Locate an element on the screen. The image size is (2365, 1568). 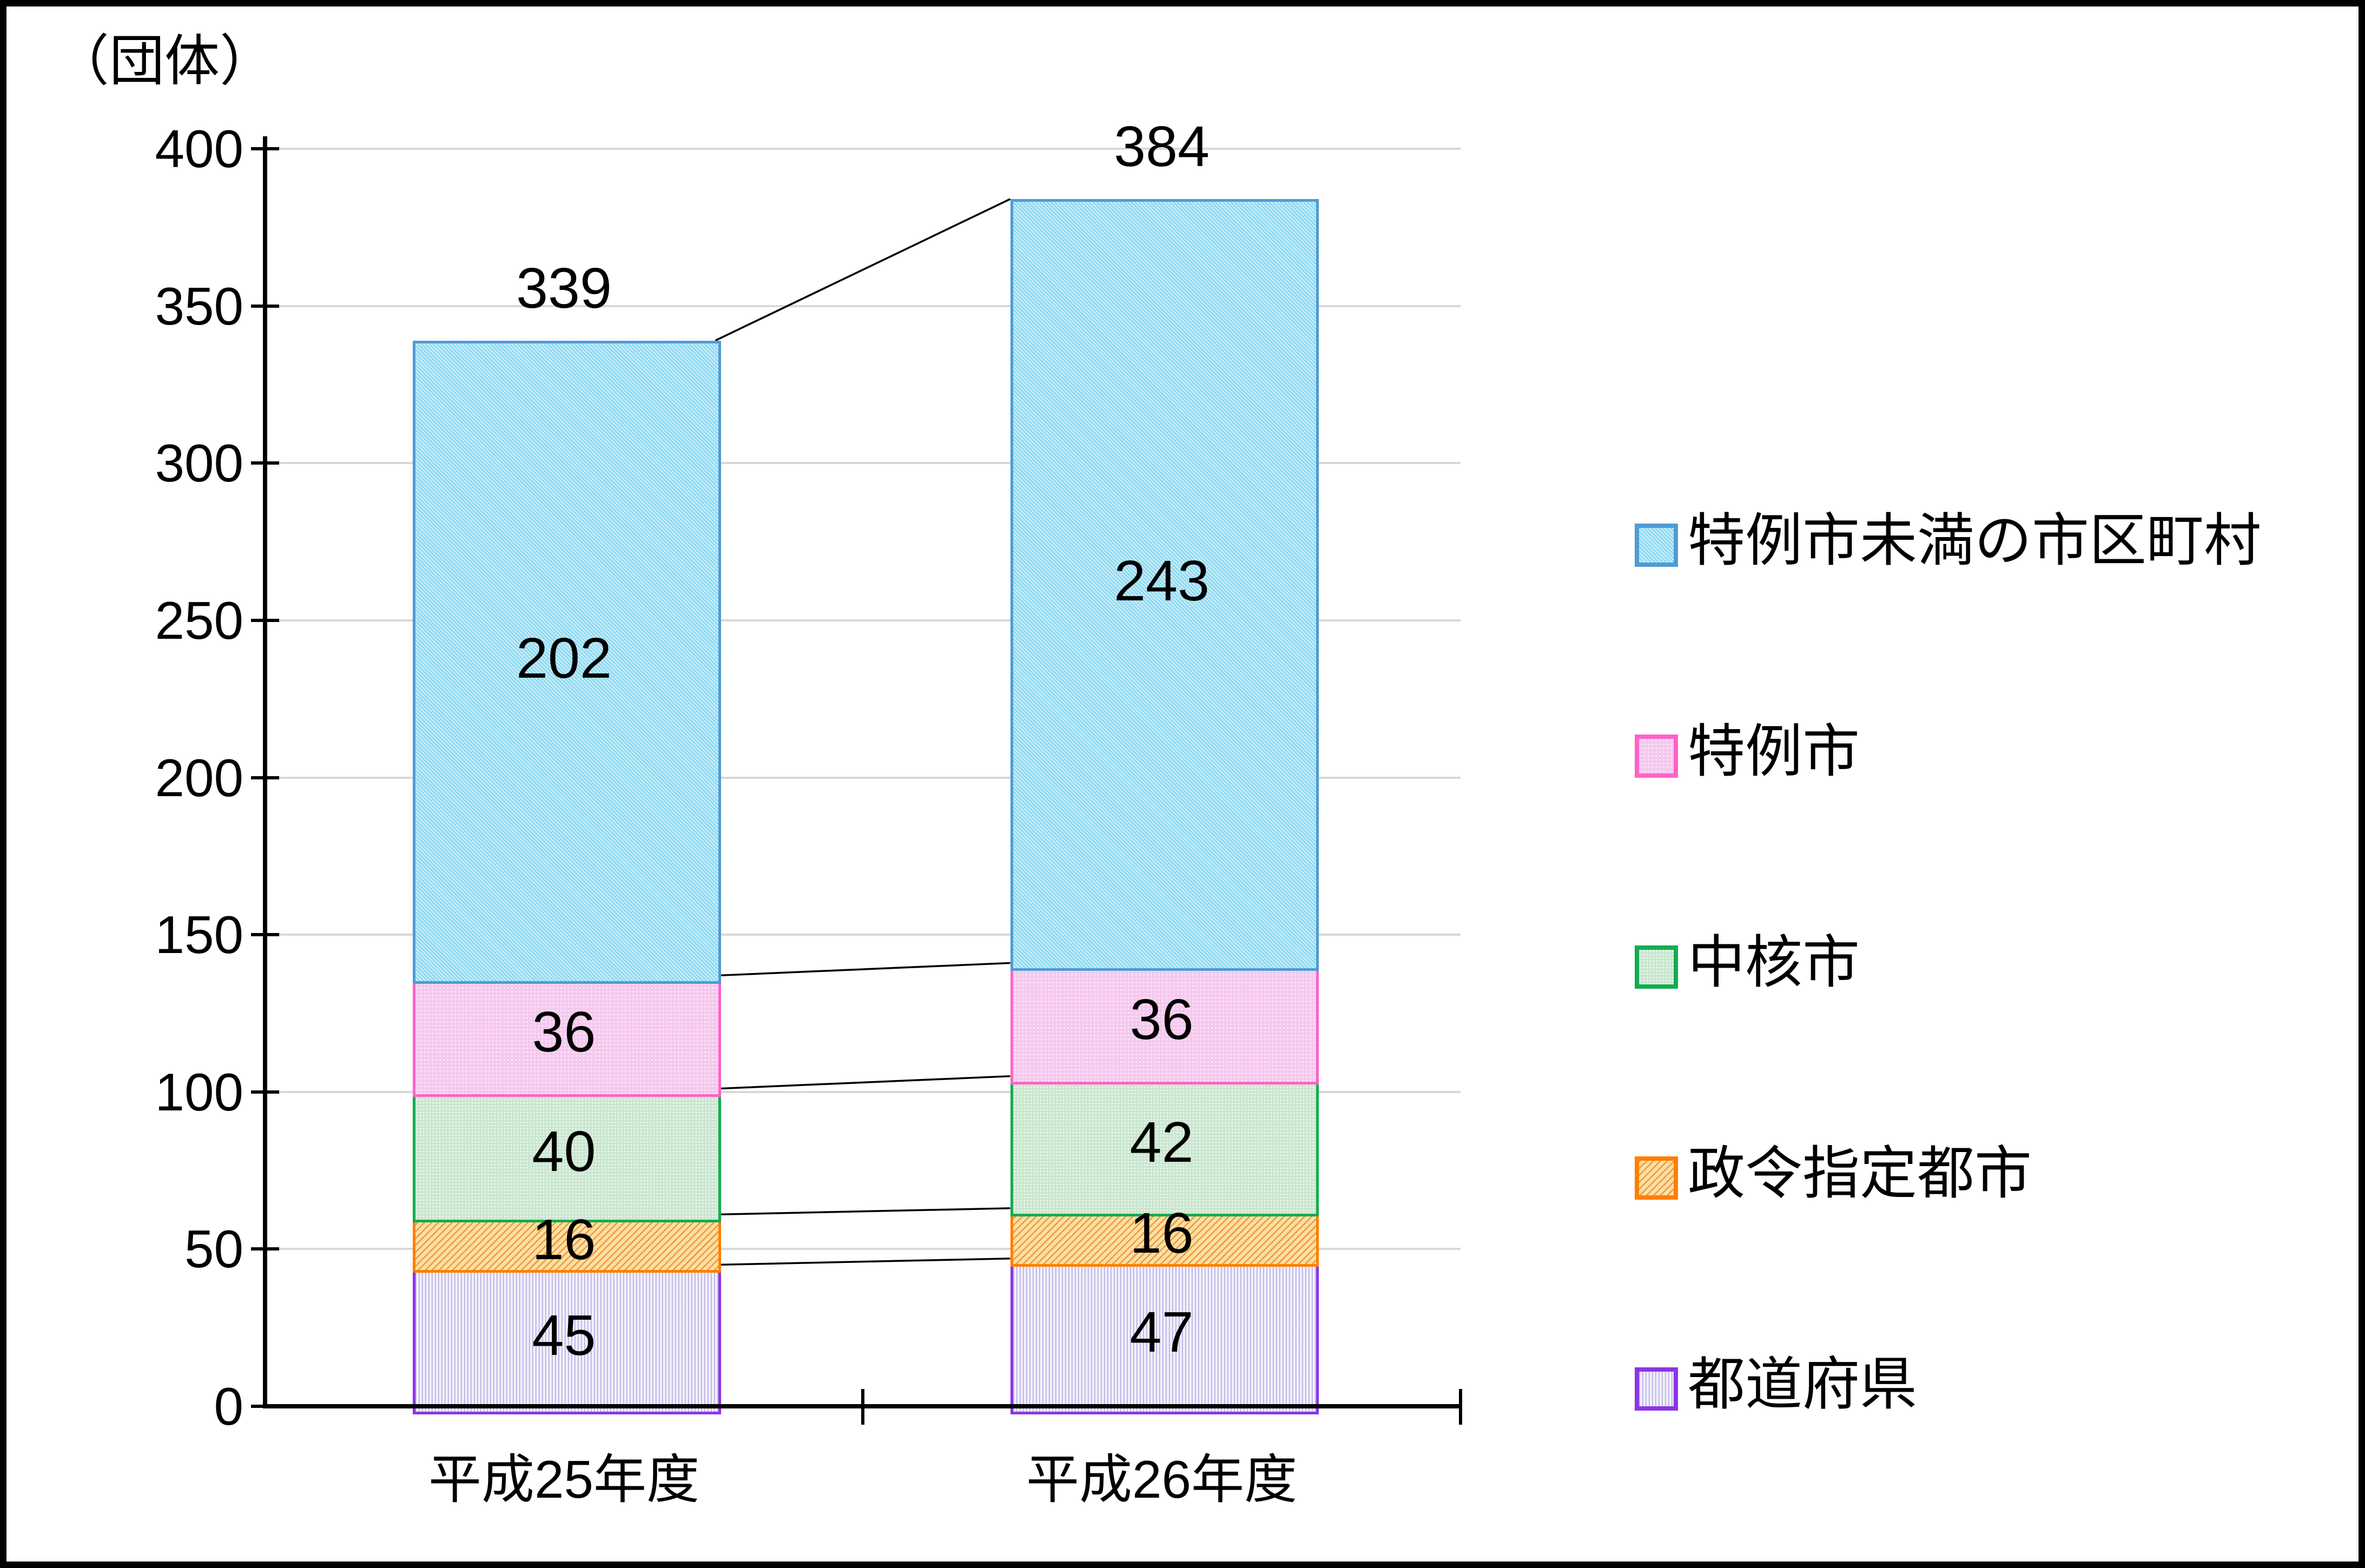
bar-segment-中核市-平成26年度 is located at coordinates (1164, 1146).